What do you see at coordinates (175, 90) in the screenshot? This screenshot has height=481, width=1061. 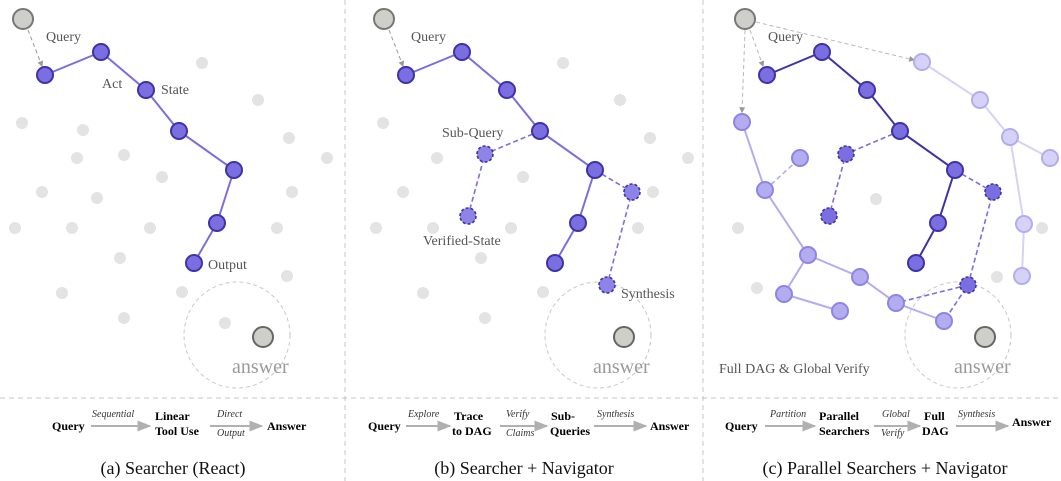 I see `label-state: State` at bounding box center [175, 90].